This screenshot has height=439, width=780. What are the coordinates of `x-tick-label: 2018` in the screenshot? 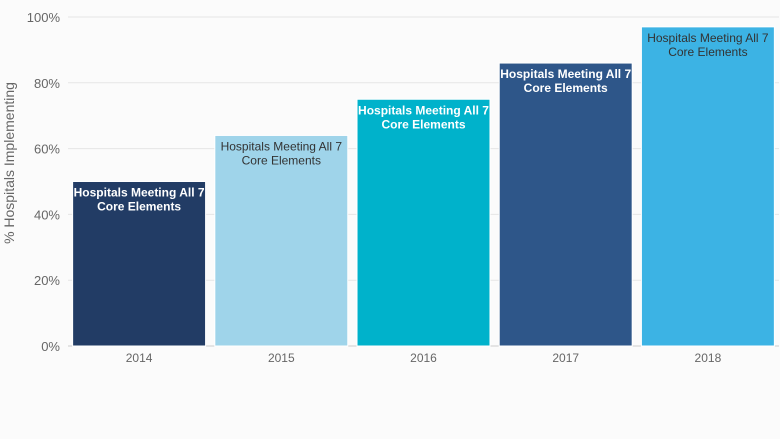 It's located at (708, 358).